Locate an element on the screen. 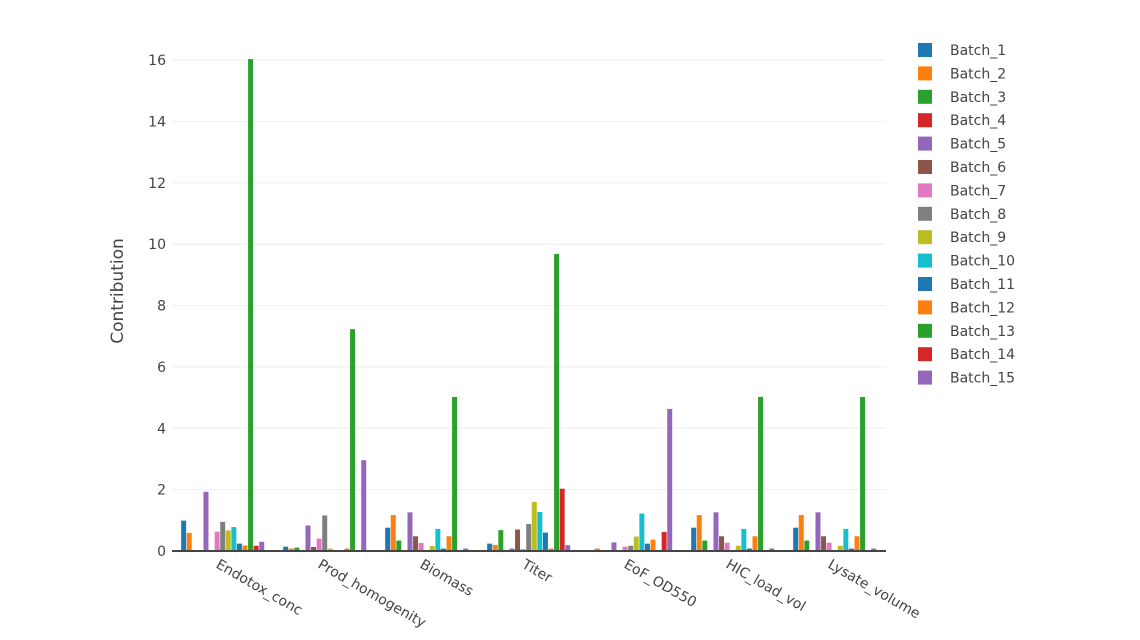 This screenshot has height=640, width=1140. bar-batch_5-prod_homogenity is located at coordinates (308, 538).